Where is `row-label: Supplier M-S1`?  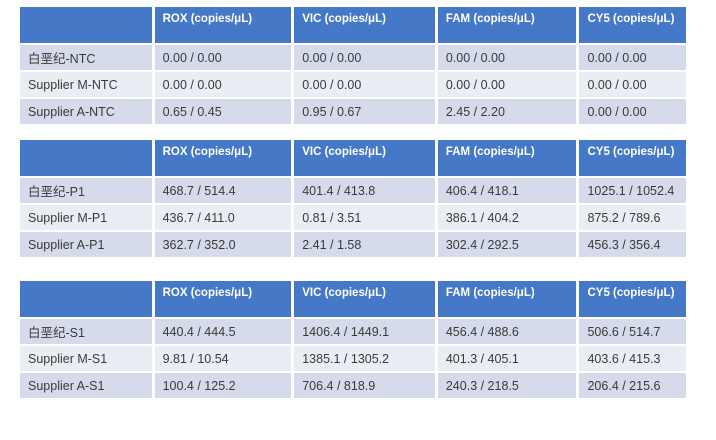 row-label: Supplier M-S1 is located at coordinates (86, 358).